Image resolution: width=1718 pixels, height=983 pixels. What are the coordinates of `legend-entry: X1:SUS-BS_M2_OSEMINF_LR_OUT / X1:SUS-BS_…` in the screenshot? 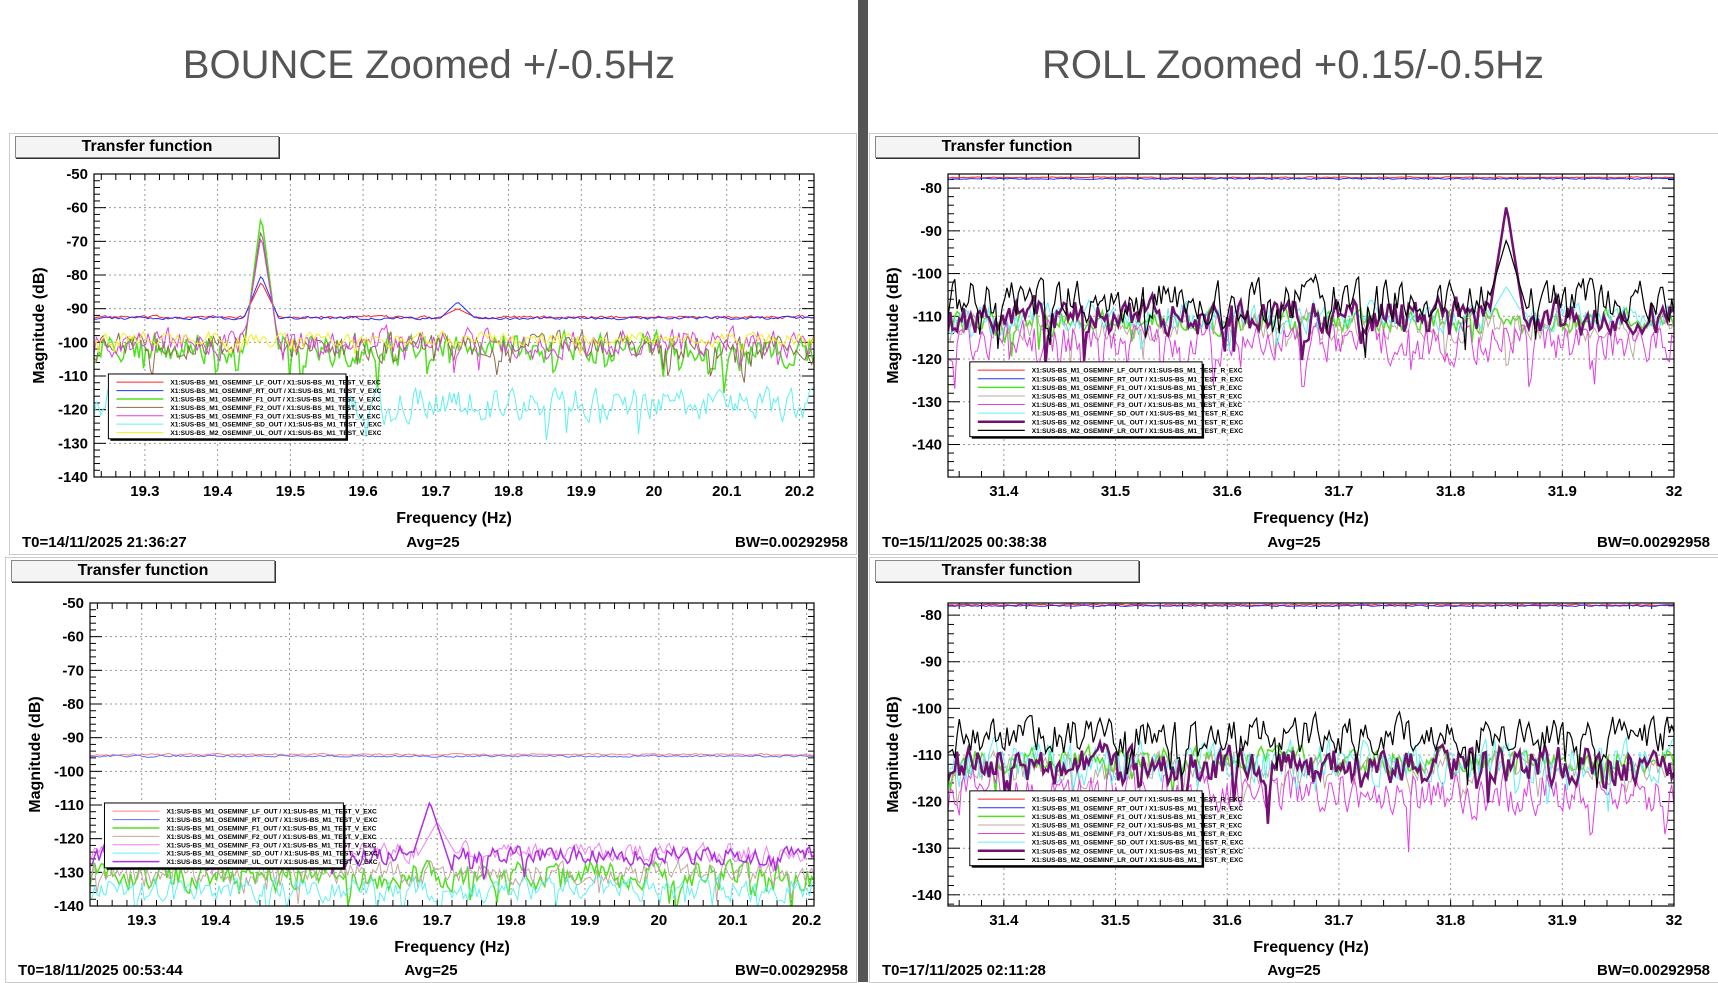 It's located at (1138, 860).